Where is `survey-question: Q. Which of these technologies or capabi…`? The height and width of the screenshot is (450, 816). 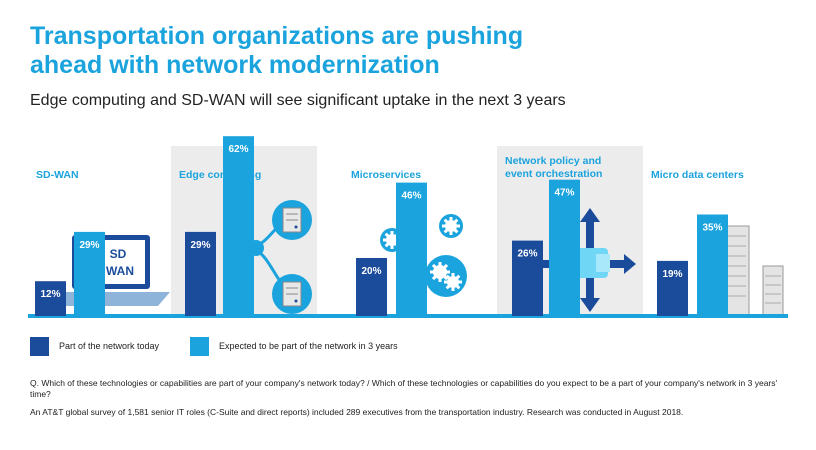 survey-question: Q. Which of these technologies or capabi… is located at coordinates (404, 388).